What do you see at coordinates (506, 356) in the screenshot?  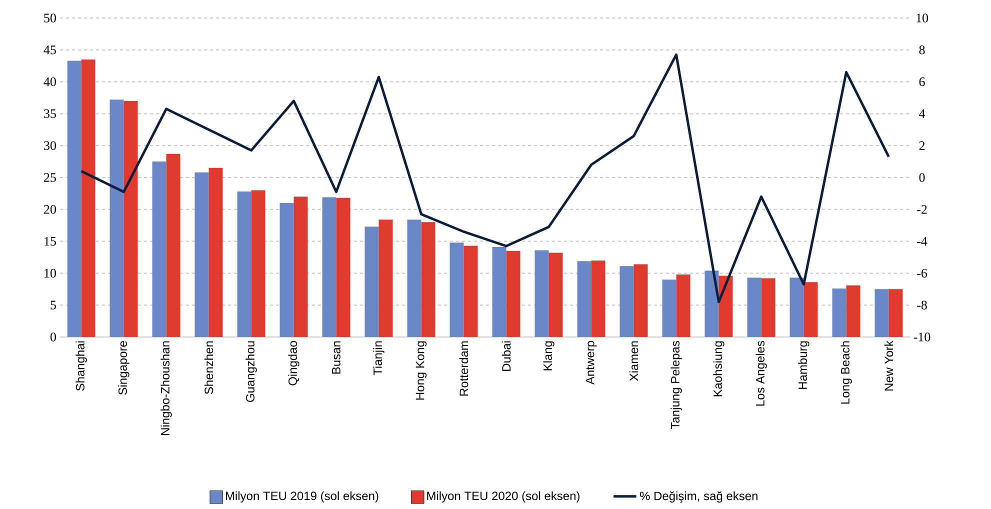 I see `x-tick-label: Dubai` at bounding box center [506, 356].